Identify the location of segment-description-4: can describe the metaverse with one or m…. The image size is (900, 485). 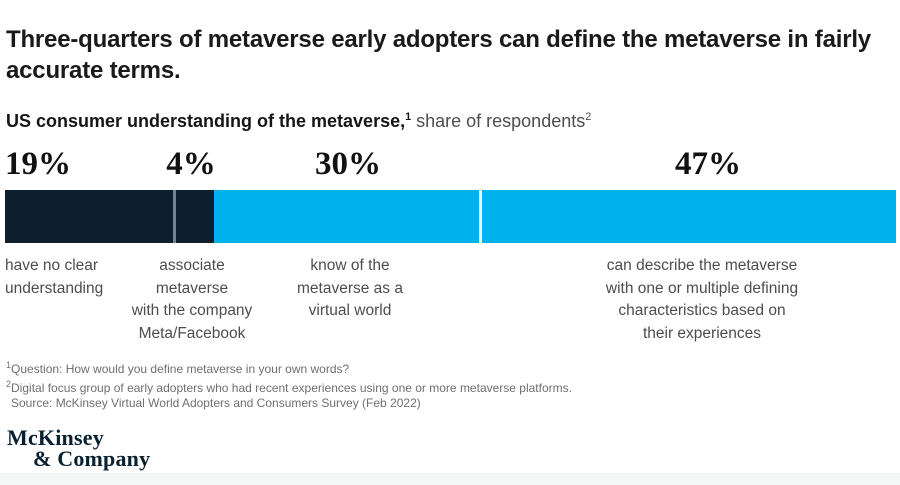
(702, 299).